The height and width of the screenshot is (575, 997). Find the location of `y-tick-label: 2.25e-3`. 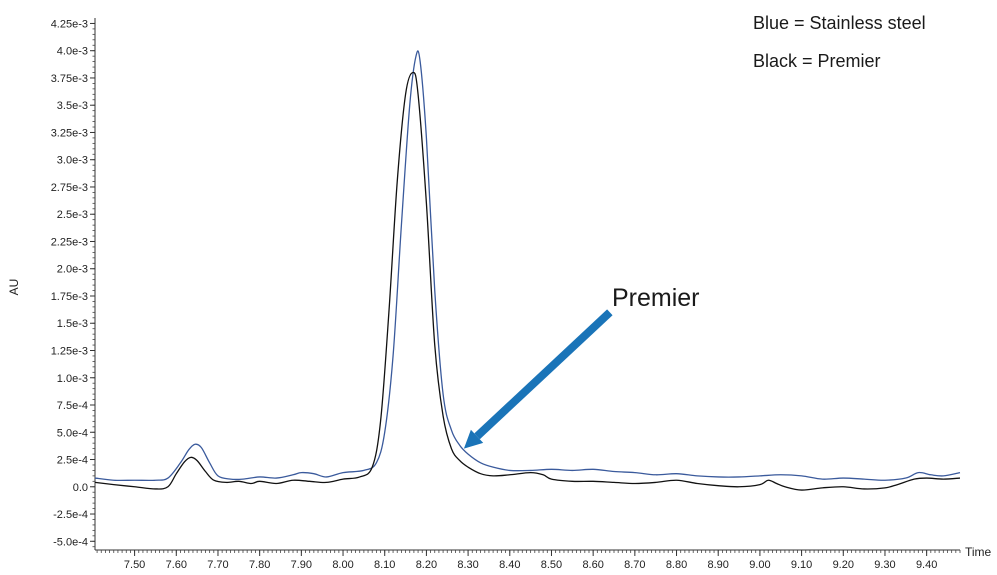

y-tick-label: 2.25e-3 is located at coordinates (69, 242).